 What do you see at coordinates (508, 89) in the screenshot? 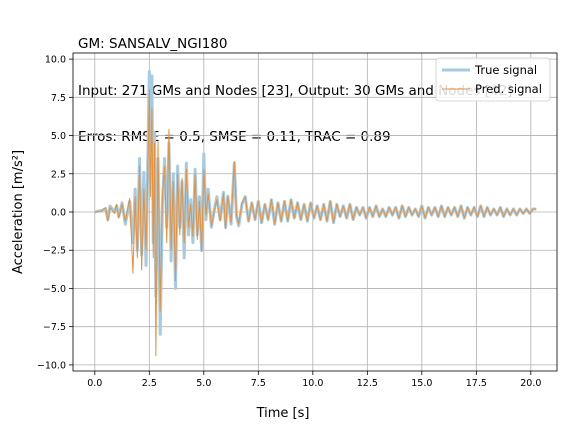
I see `legend-label-pred: Pred. signal` at bounding box center [508, 89].